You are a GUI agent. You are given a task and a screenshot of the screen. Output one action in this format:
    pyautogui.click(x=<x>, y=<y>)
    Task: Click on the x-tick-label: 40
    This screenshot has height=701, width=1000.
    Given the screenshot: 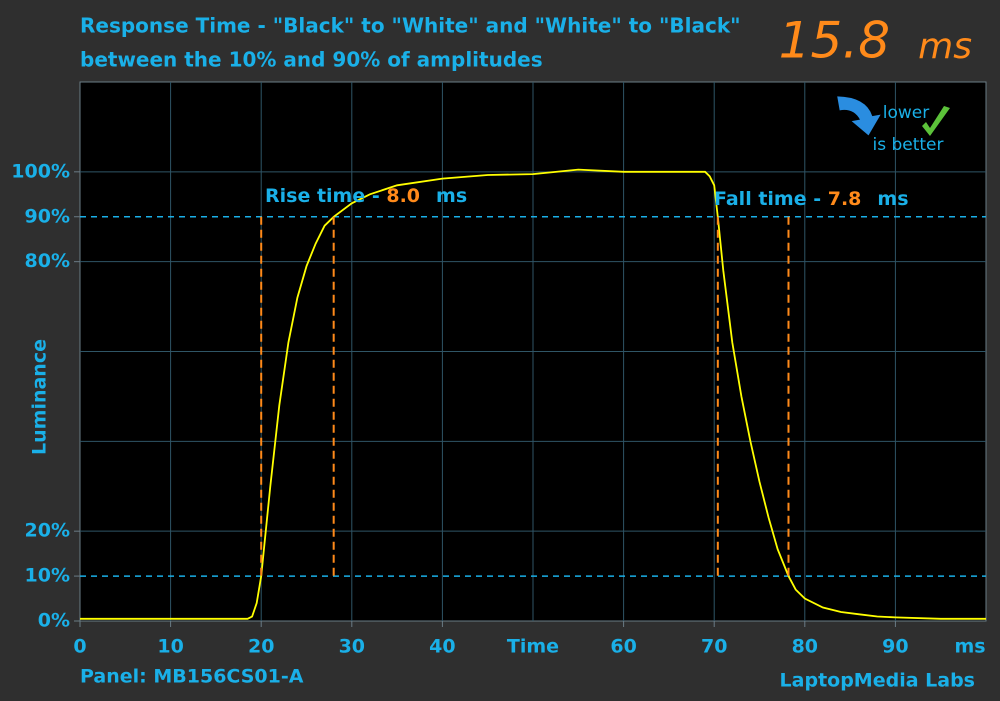 What is the action you would take?
    pyautogui.click(x=442, y=647)
    